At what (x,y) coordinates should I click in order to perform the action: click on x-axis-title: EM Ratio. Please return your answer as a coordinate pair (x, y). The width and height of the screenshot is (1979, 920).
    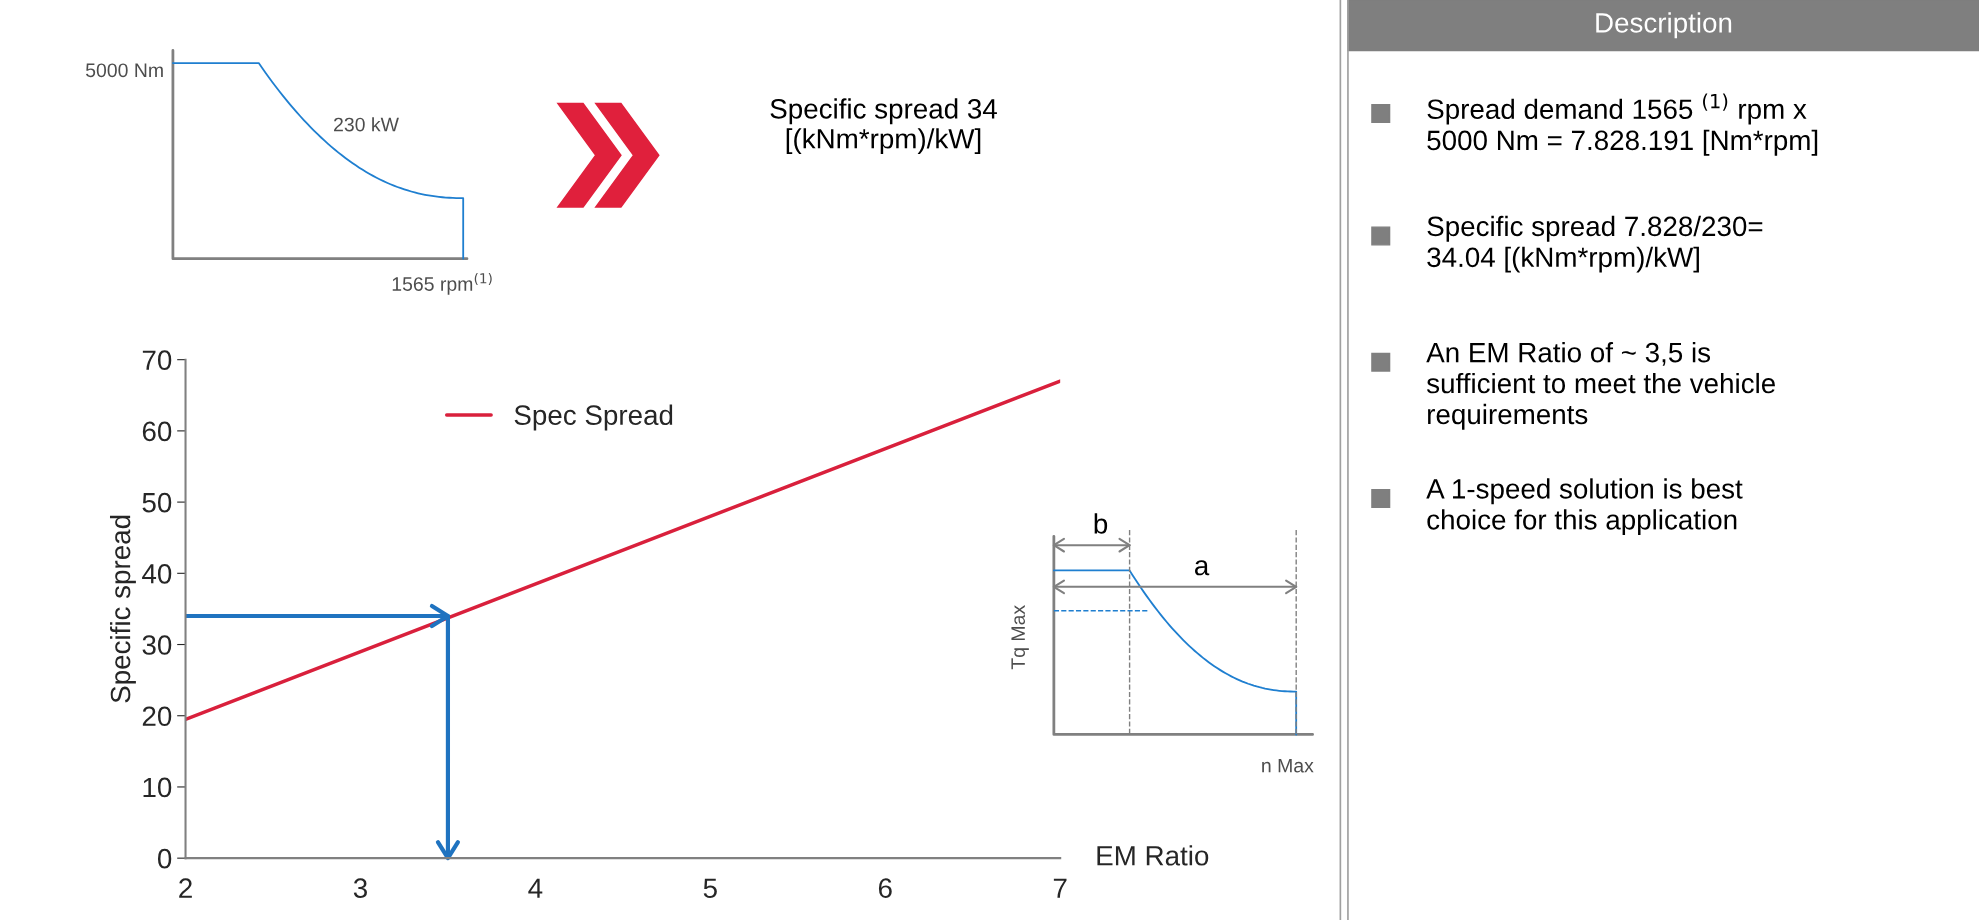
    Looking at the image, I should click on (1153, 855).